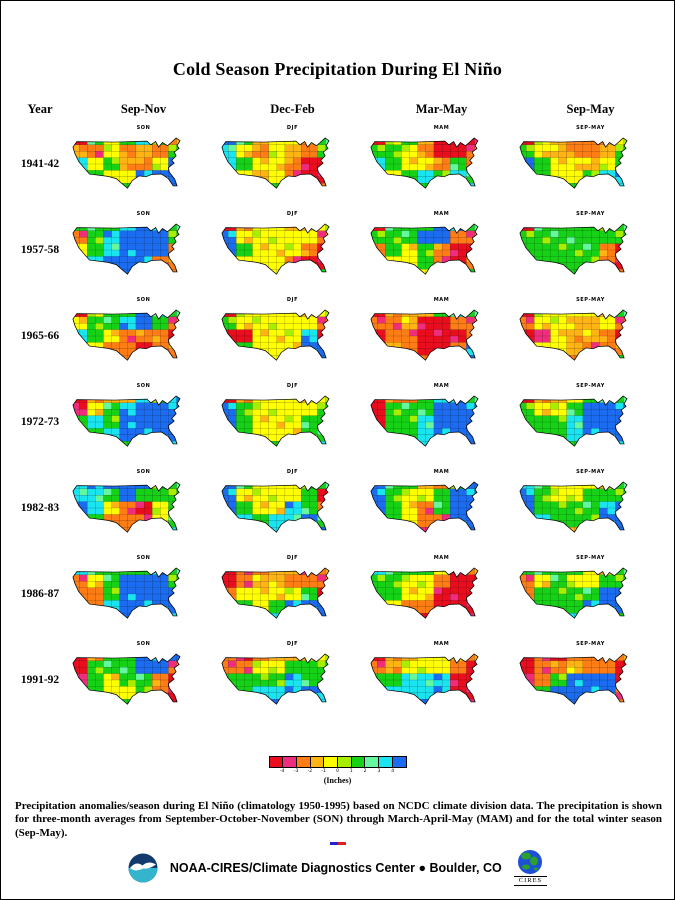 This screenshot has height=900, width=675. I want to click on cires-logo: CIRES, so click(530, 867).